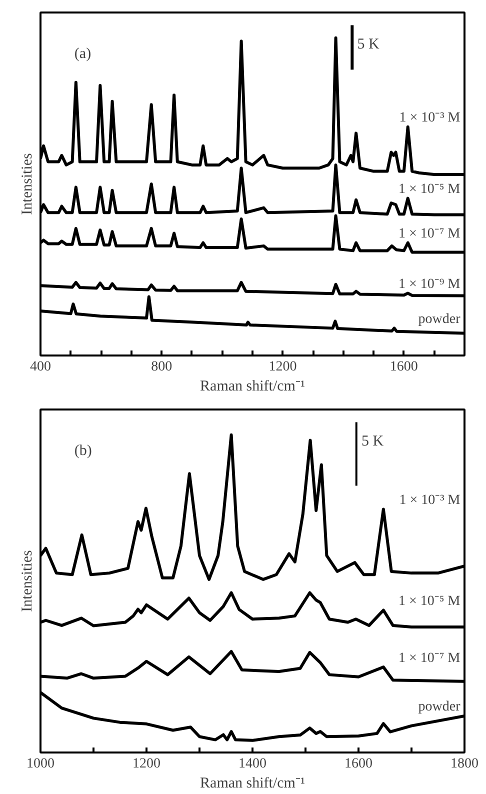 This screenshot has width=486, height=794. I want to click on series-label: 1 × 10⁻⁹ M, so click(429, 284).